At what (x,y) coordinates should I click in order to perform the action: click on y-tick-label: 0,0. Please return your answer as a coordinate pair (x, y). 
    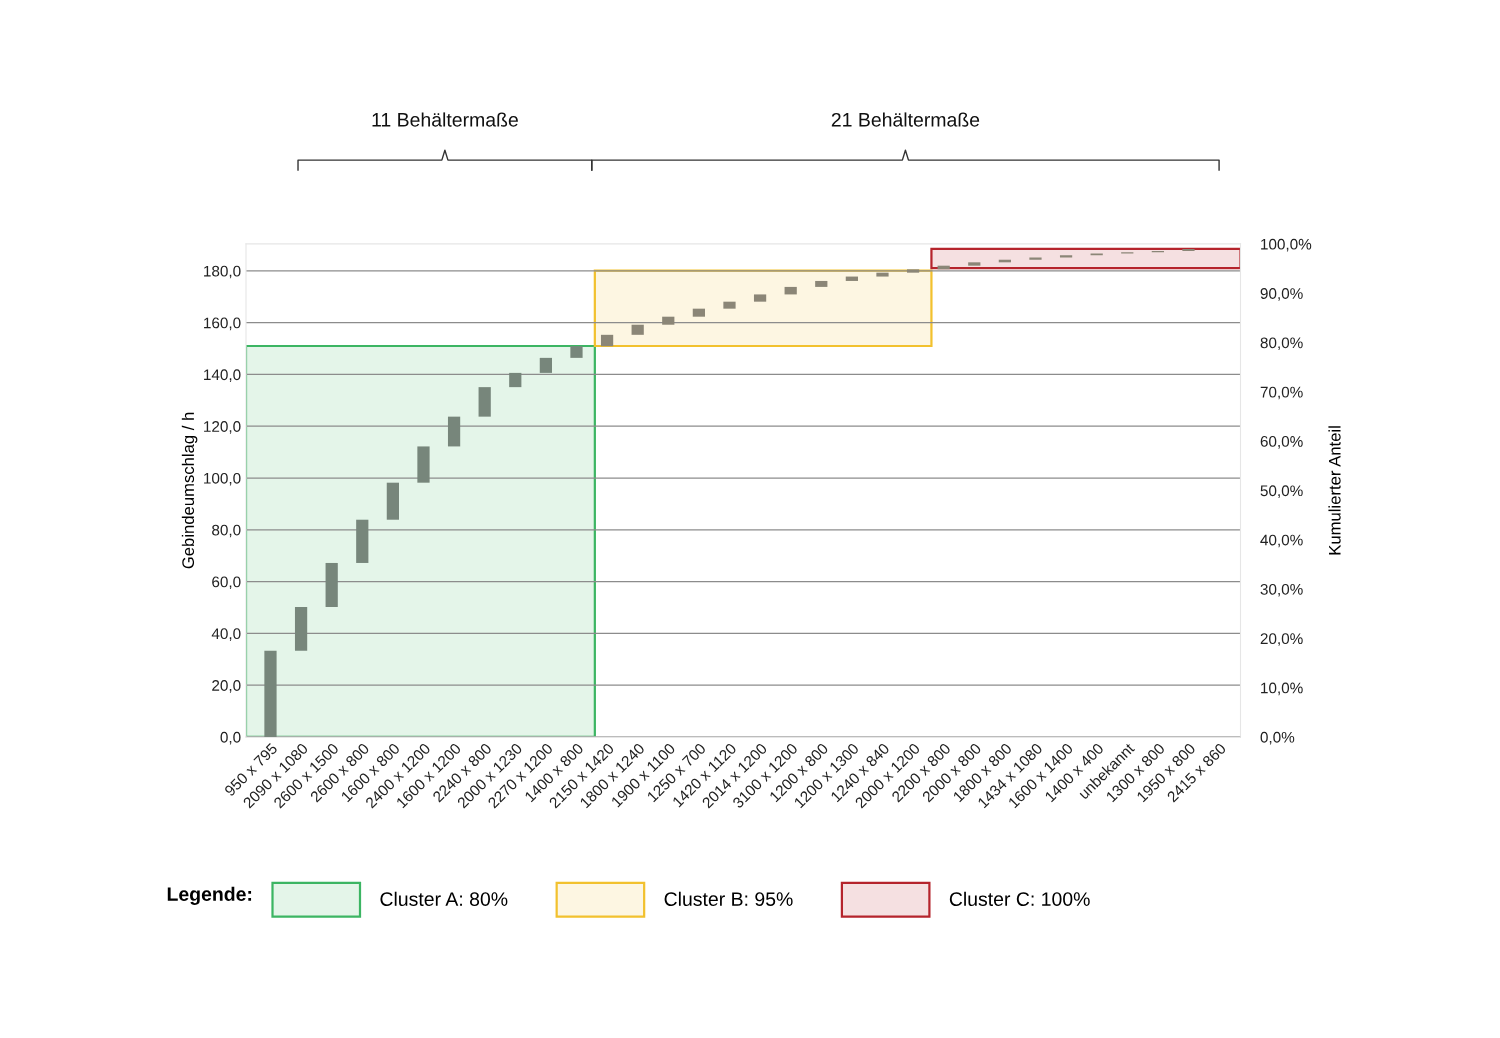
    Looking at the image, I should click on (230, 738).